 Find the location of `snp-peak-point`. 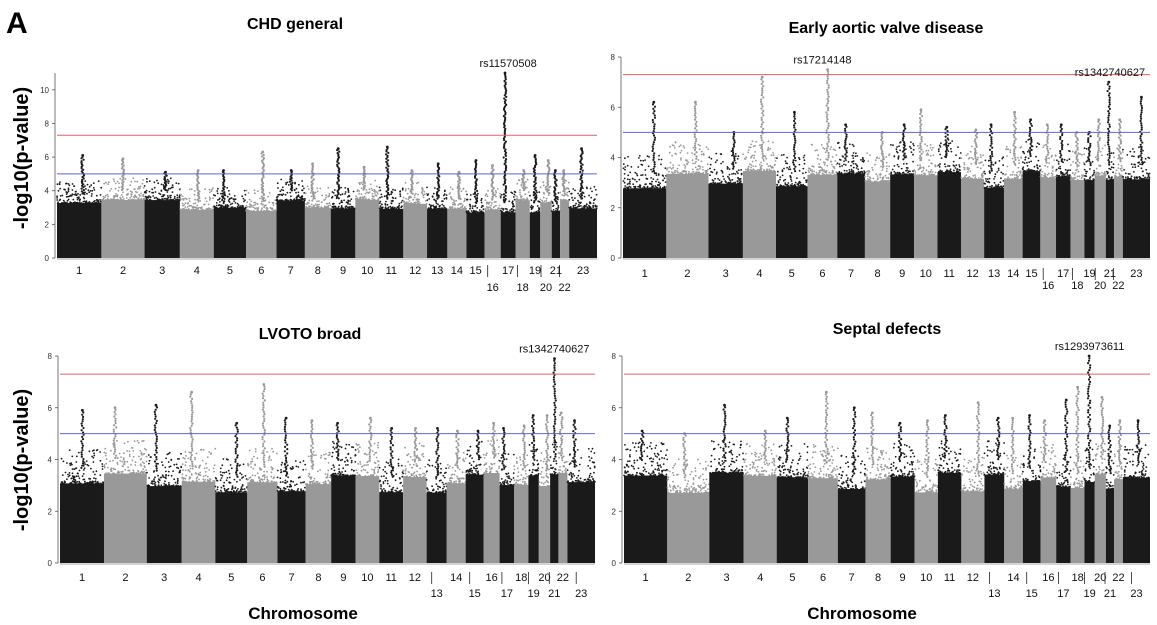

snp-peak-point is located at coordinates (387, 147).